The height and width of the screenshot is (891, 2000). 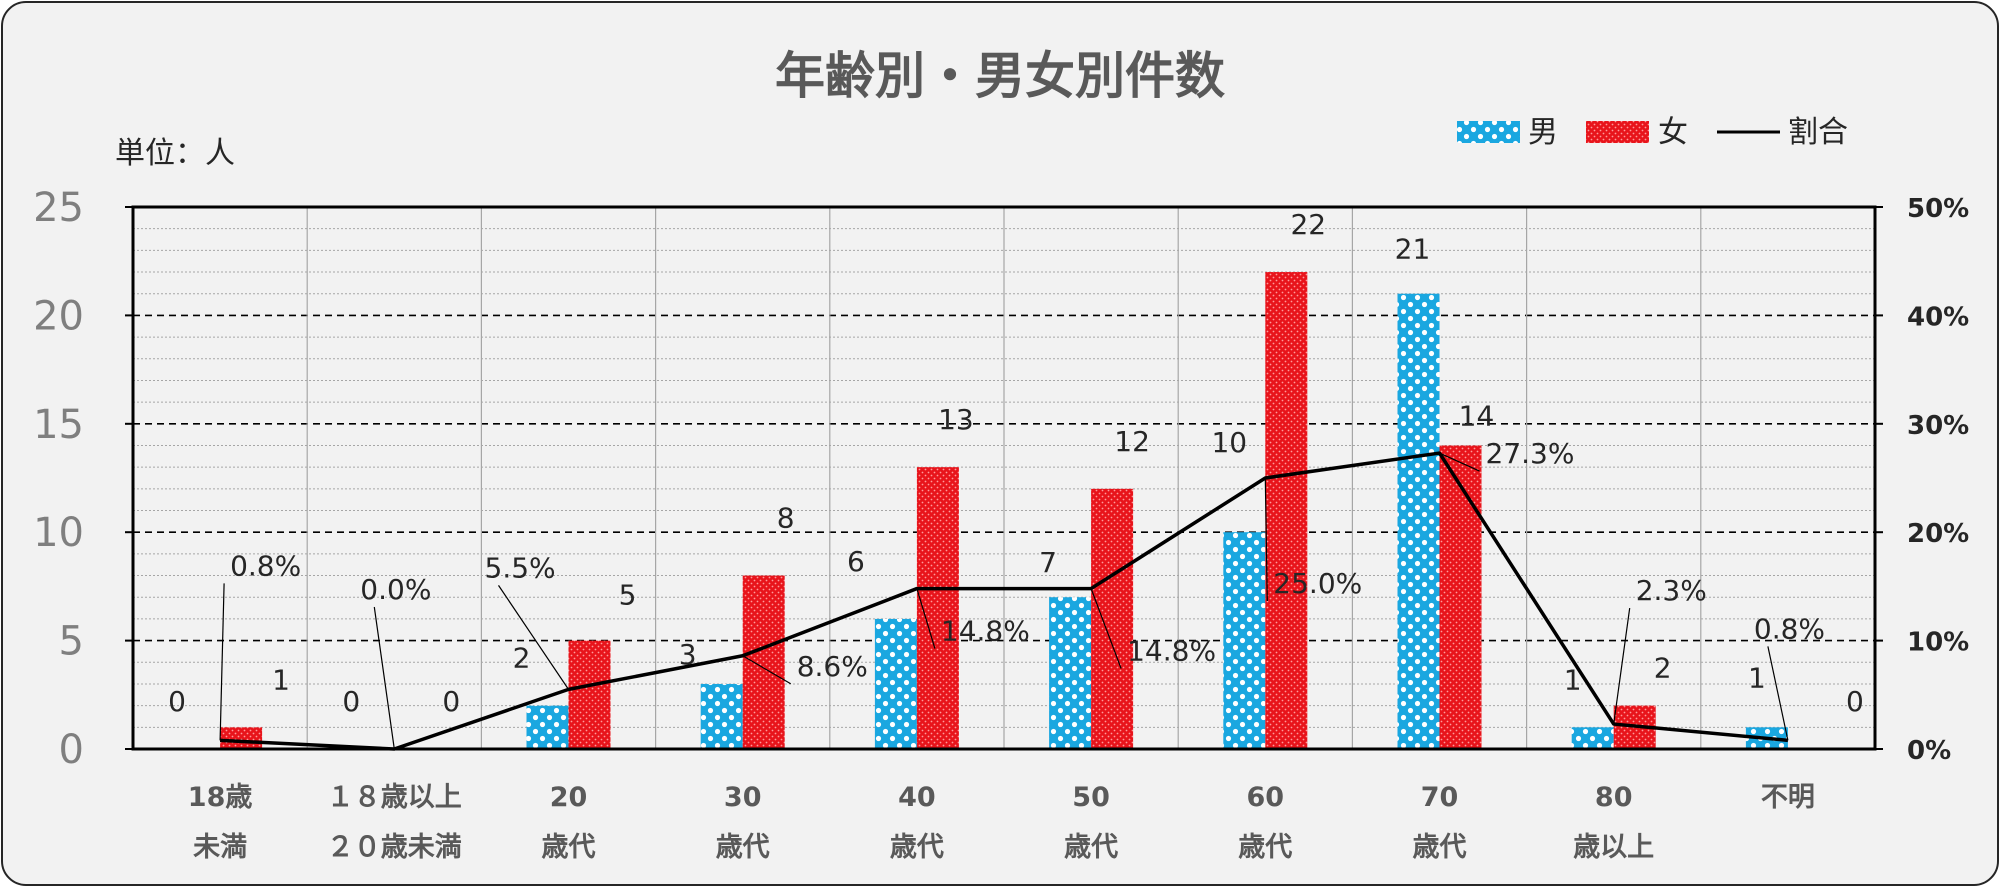 I want to click on data-label-male: 0, so click(x=177, y=701).